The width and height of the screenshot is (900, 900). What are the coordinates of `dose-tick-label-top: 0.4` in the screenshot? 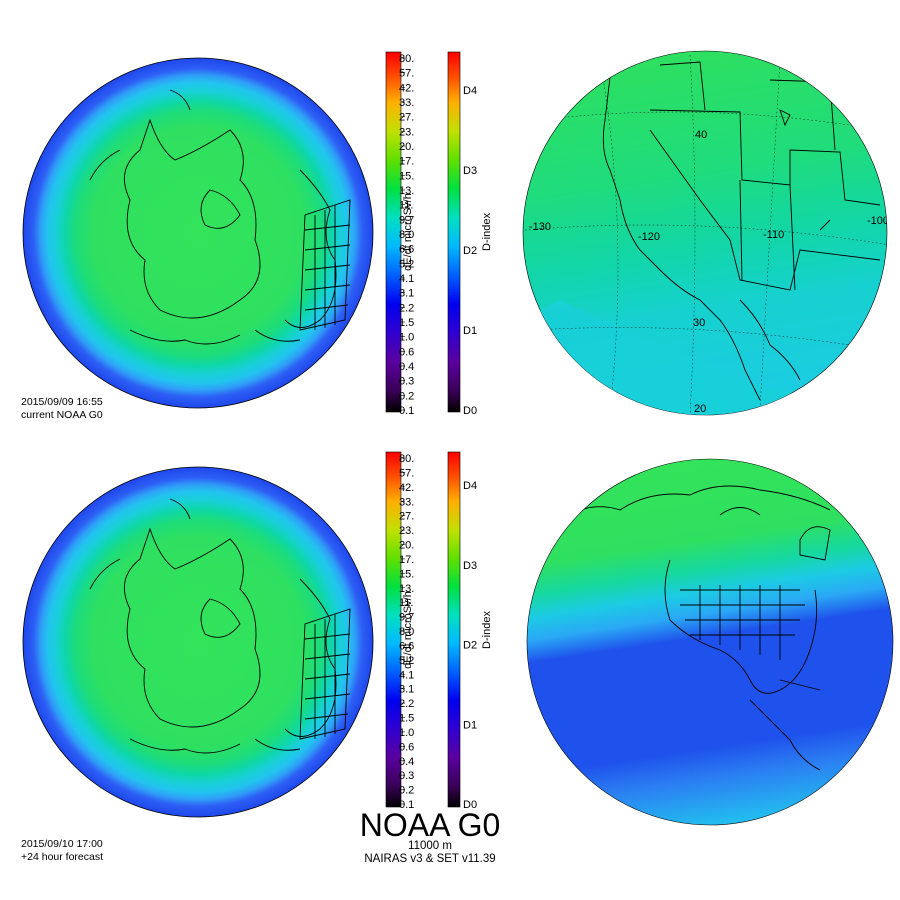 It's located at (406, 367).